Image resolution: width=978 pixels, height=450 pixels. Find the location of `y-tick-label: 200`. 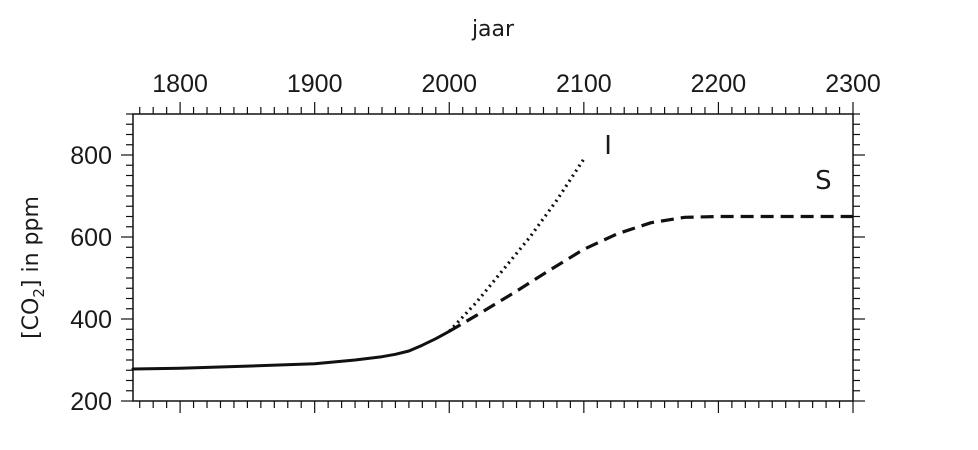

y-tick-label: 200 is located at coordinates (91, 402).